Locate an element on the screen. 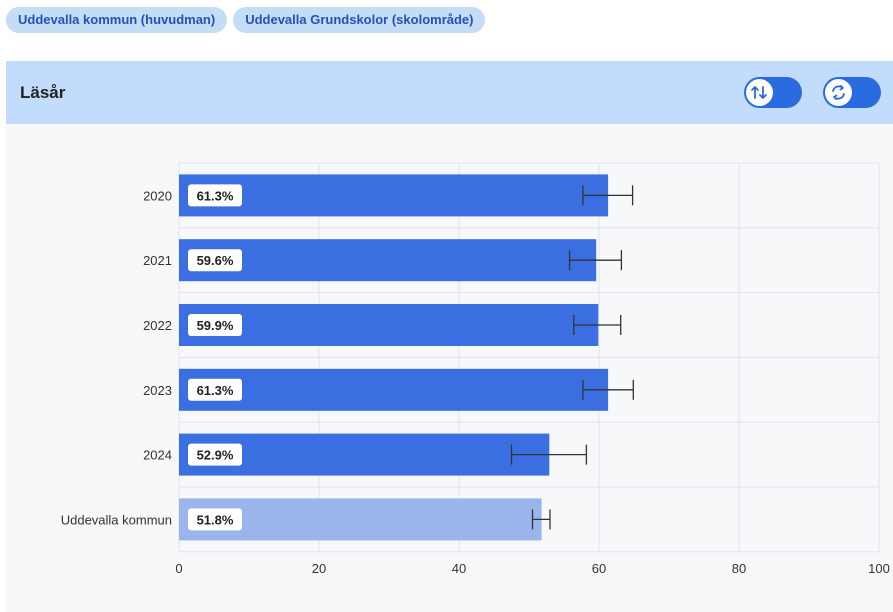 The width and height of the screenshot is (893, 612). x-tick-label: 60 is located at coordinates (599, 568).